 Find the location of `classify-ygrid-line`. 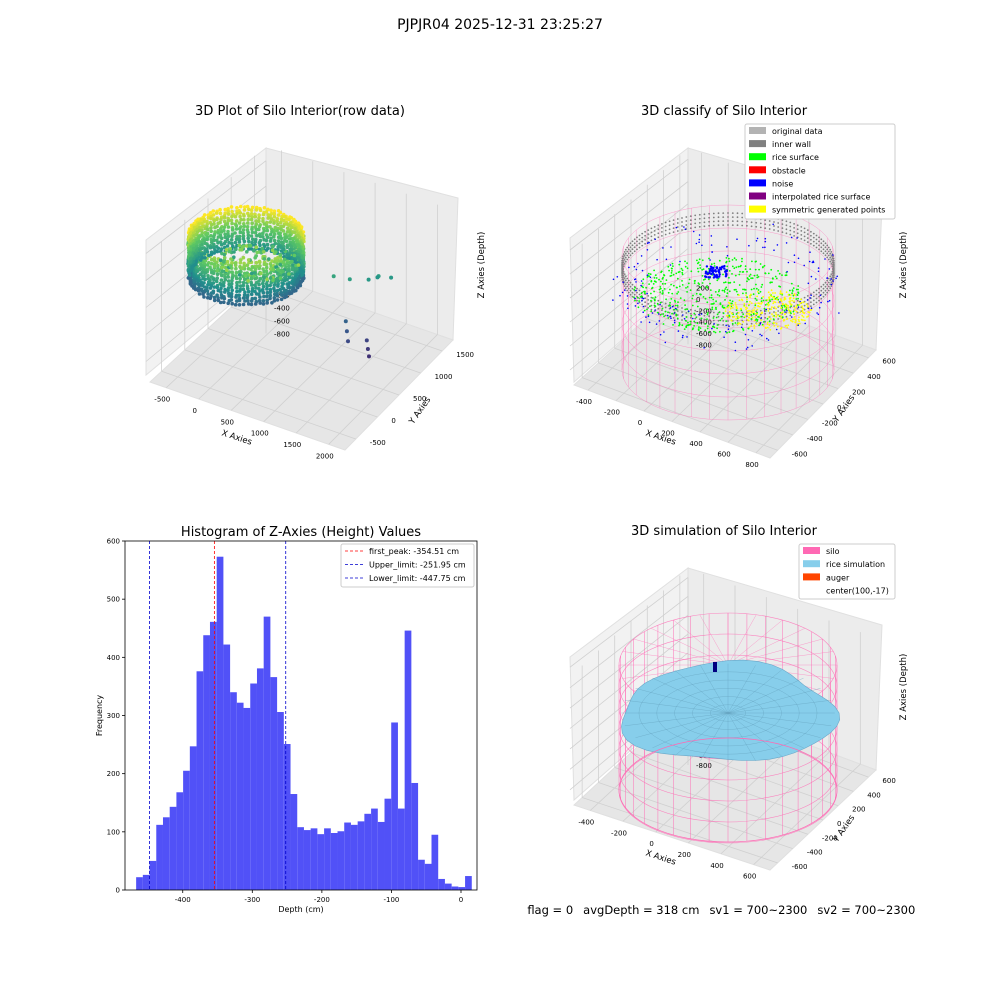

classify-ygrid-line is located at coordinates (695, 399).